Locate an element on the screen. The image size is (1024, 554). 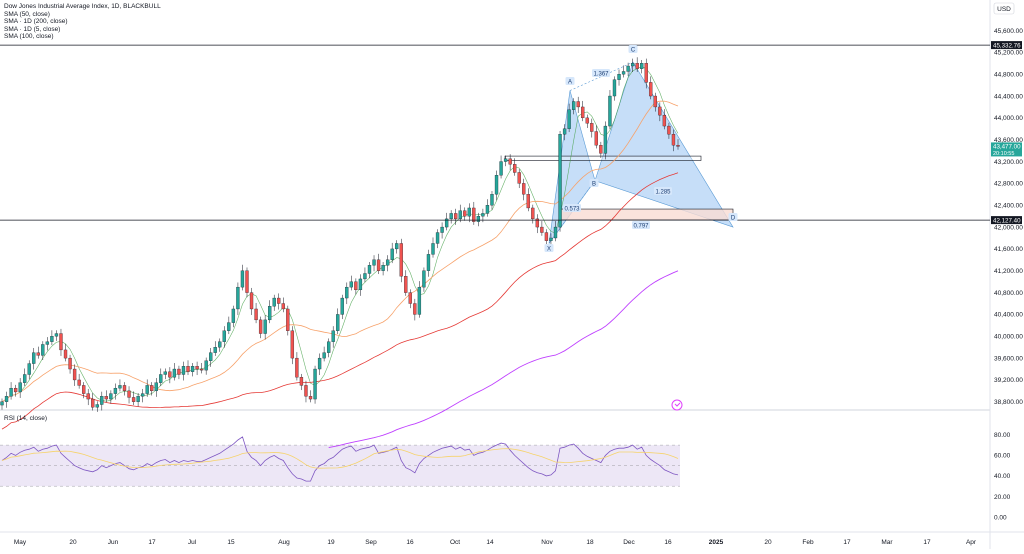
time-tick-label: Dec is located at coordinates (629, 542).